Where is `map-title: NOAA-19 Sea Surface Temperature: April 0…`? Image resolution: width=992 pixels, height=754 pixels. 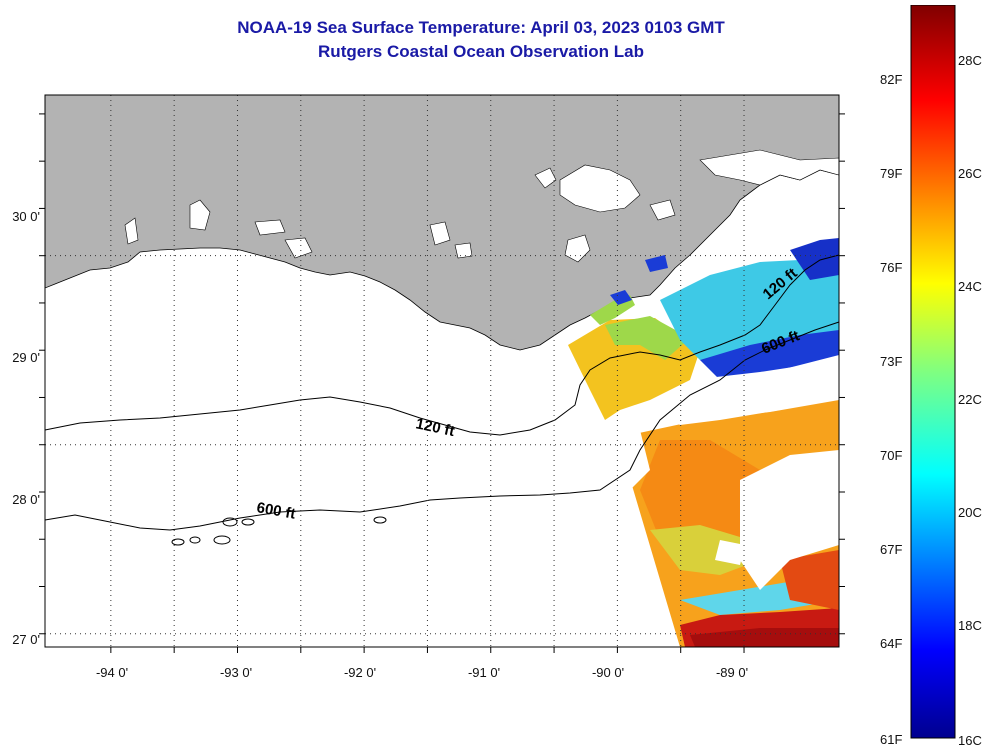 map-title: NOAA-19 Sea Surface Temperature: April 0… is located at coordinates (481, 27).